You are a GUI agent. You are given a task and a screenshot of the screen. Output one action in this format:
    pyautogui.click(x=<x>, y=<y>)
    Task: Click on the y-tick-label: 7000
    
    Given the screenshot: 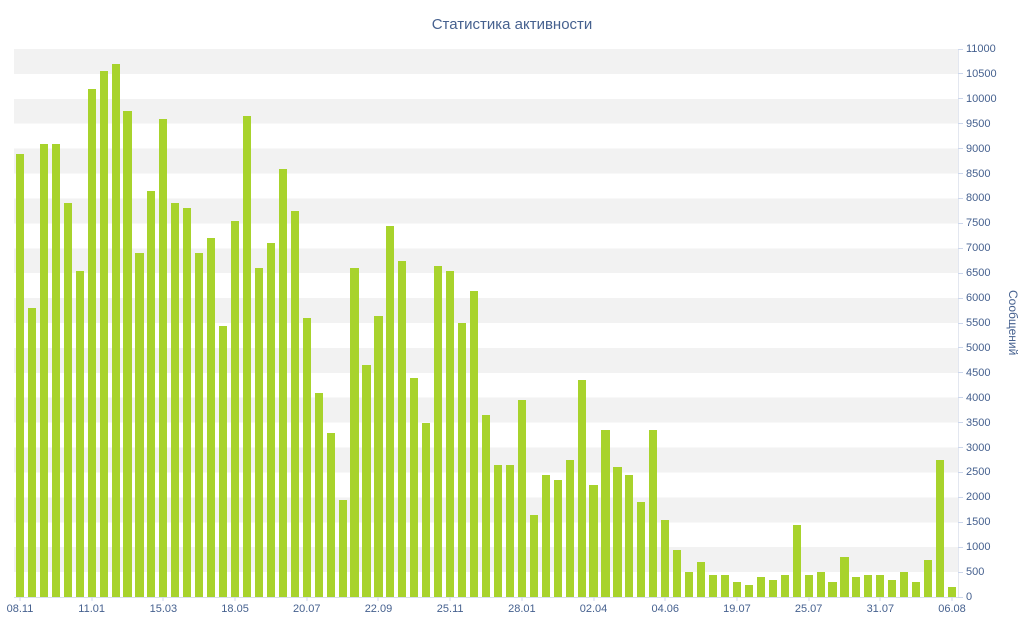 What is the action you would take?
    pyautogui.click(x=978, y=248)
    